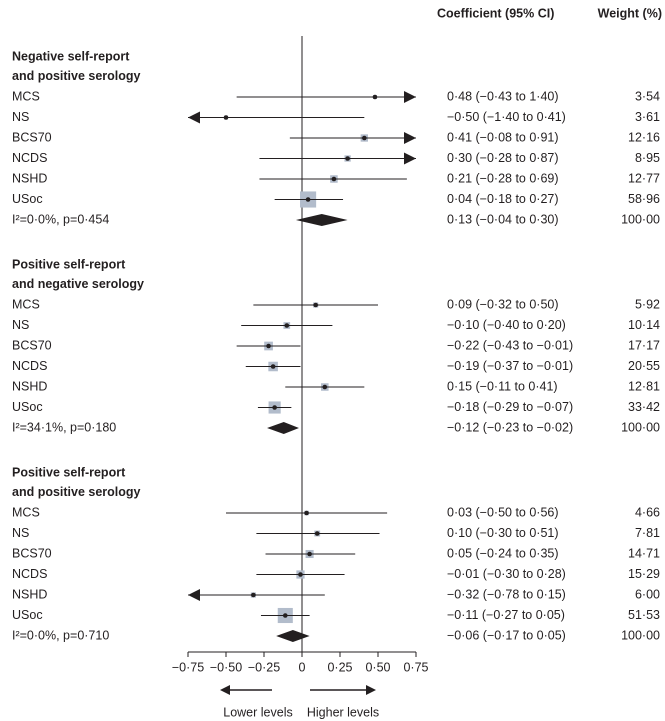  What do you see at coordinates (506, 615) in the screenshot?
I see `ci-label: −0·11 (−0·27 to 0·05)` at bounding box center [506, 615].